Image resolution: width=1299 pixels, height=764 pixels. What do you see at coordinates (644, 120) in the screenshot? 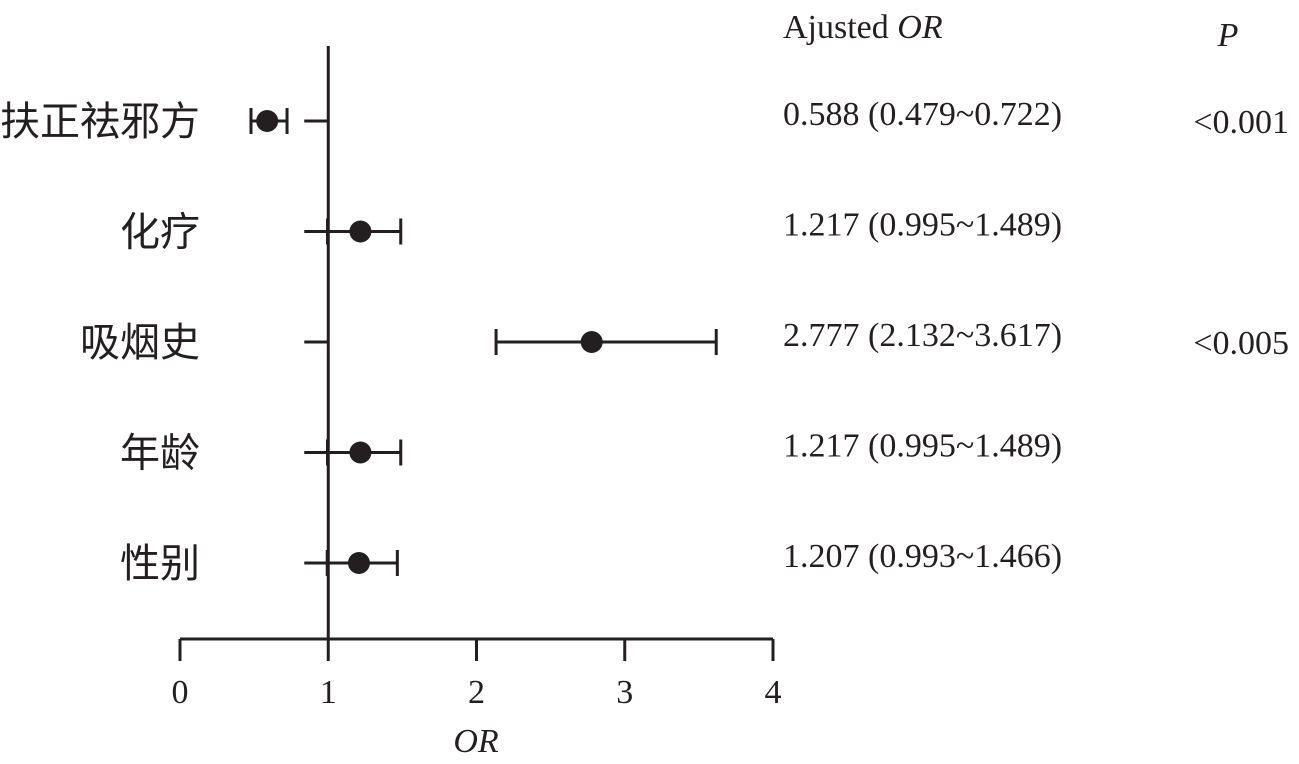
I see `forest-row: 扶正祛邪方 0.588 (0.479~0.722) <0.001` at bounding box center [644, 120].